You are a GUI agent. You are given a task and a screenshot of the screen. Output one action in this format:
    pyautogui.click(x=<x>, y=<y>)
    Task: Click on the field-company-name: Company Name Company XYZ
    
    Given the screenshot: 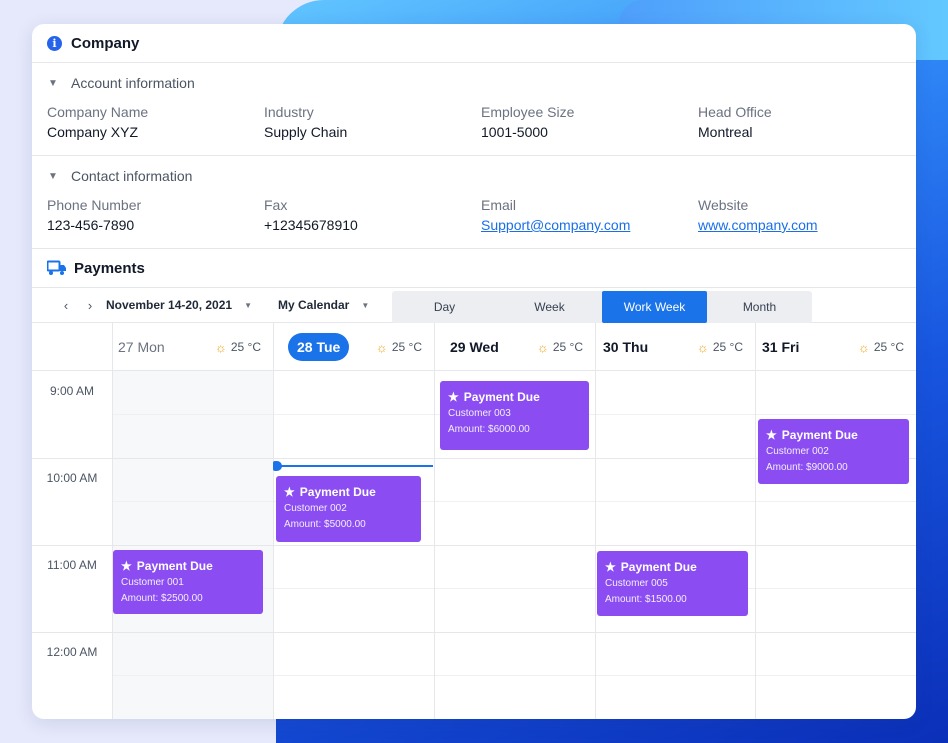 What is the action you would take?
    pyautogui.click(x=155, y=129)
    